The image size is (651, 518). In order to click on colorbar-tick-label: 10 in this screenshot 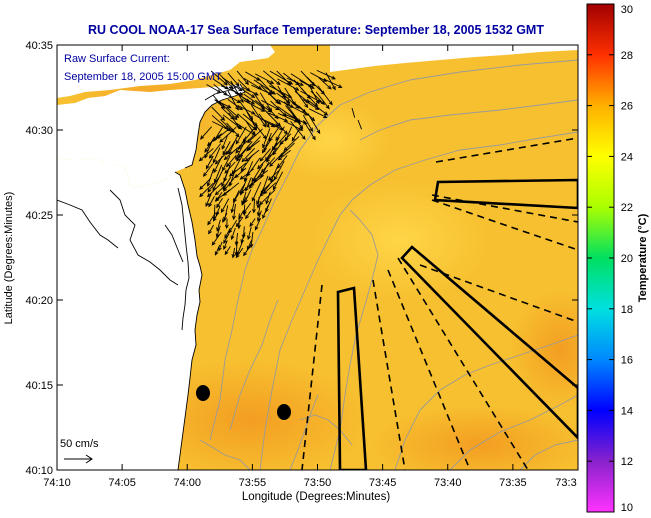, I will do `click(627, 508)`.